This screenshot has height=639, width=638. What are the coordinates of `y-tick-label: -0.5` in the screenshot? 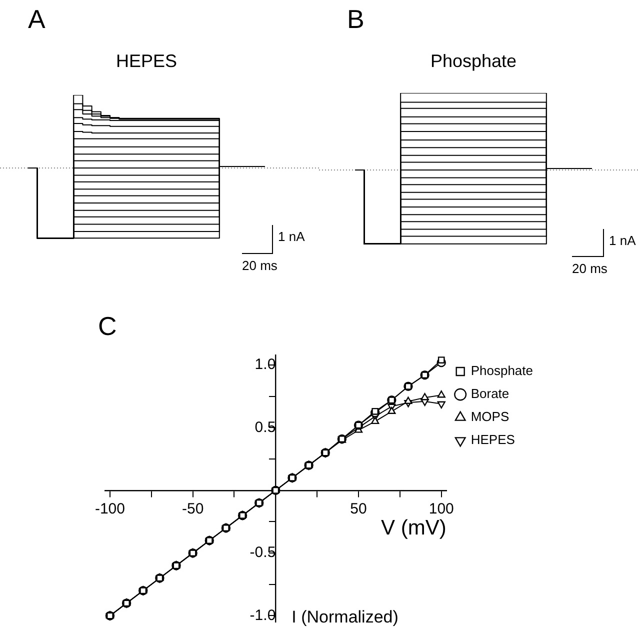 It's located at (263, 553).